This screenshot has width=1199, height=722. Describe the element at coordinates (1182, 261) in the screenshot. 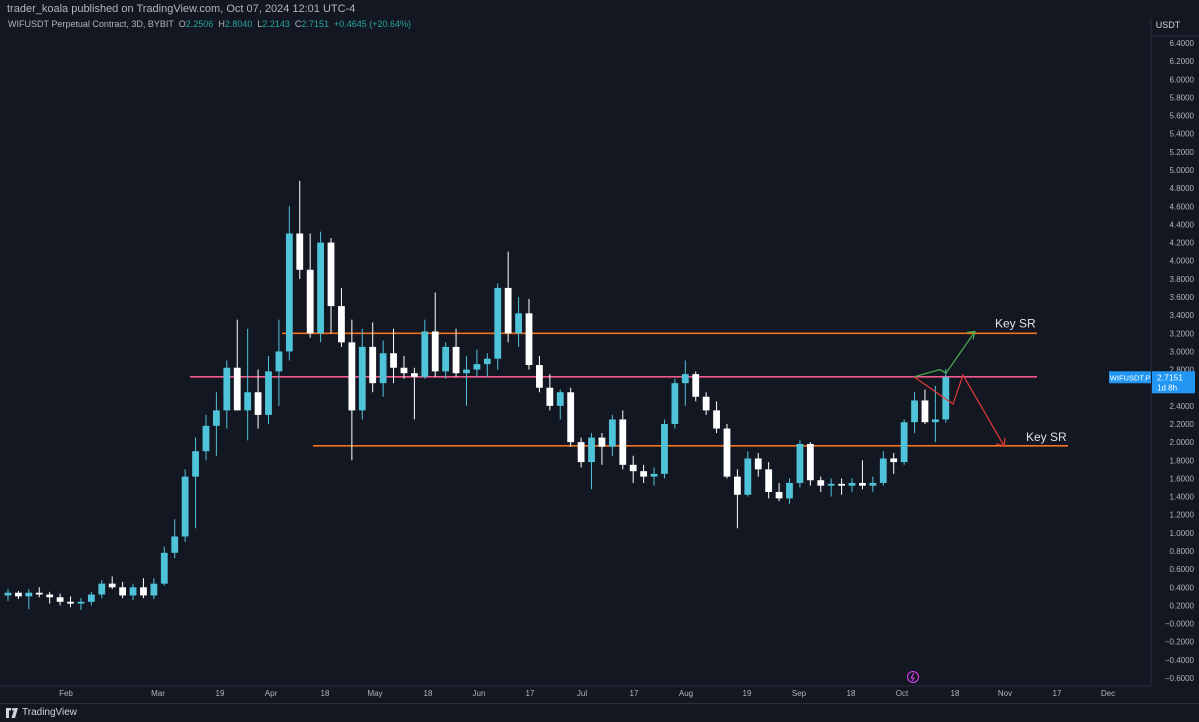

I see `price-tick-label: 4.0000` at that location.